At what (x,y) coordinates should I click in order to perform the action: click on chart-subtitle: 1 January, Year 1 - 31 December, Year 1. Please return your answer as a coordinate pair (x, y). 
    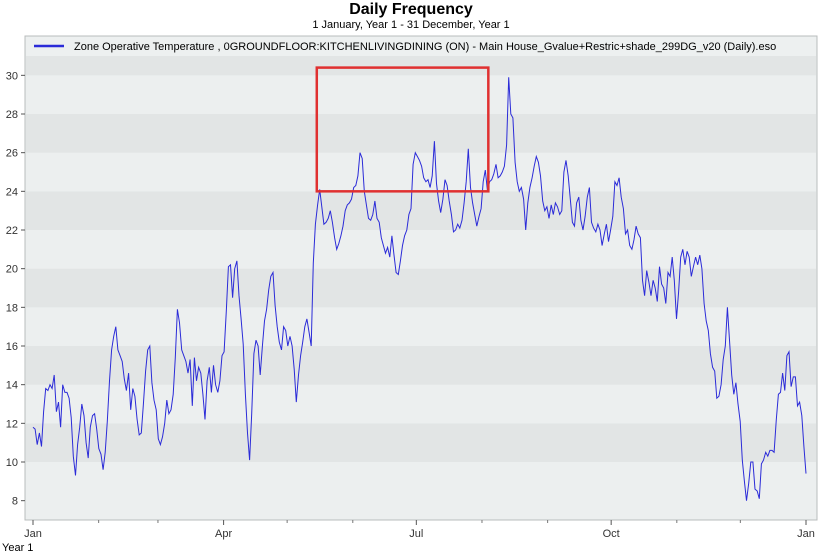
    Looking at the image, I should click on (411, 25).